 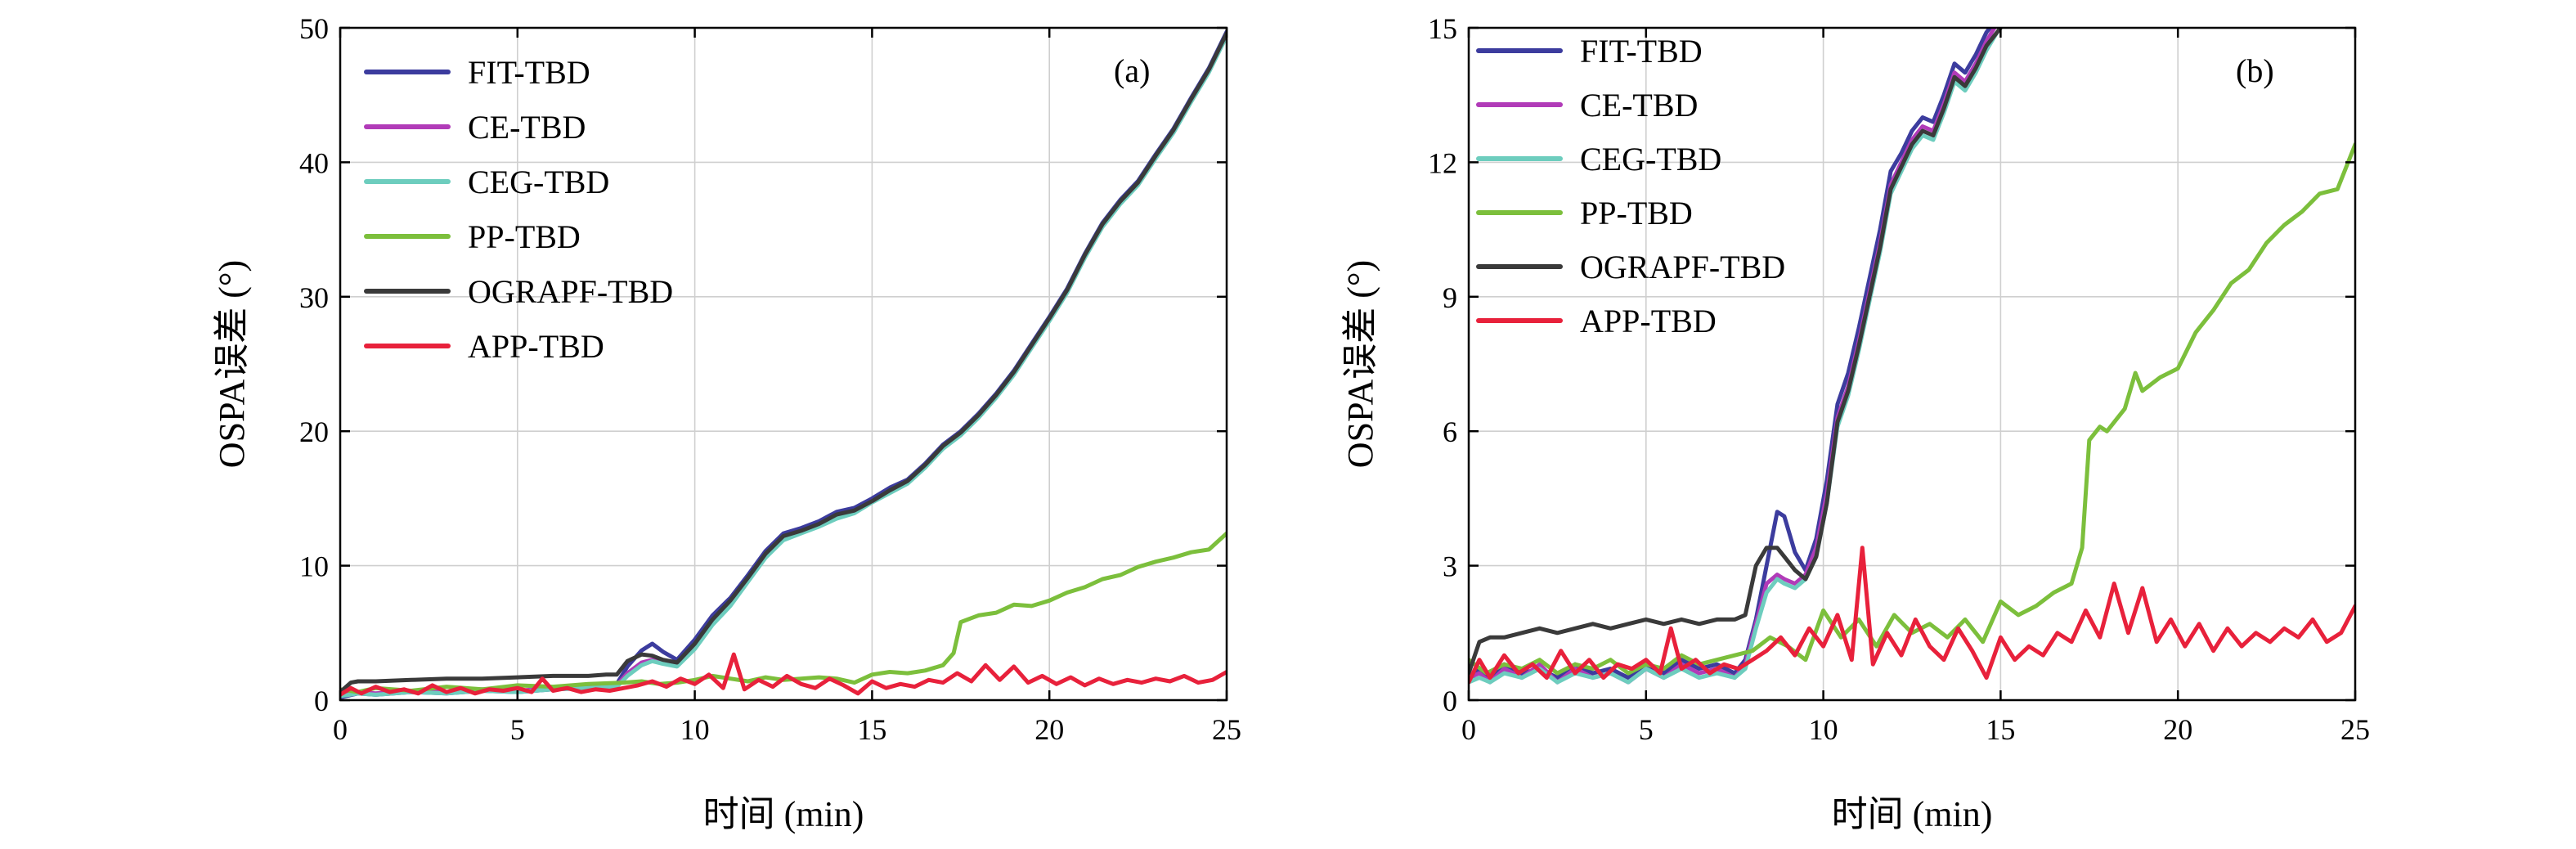 I want to click on y-tick-label: 50, so click(x=314, y=28).